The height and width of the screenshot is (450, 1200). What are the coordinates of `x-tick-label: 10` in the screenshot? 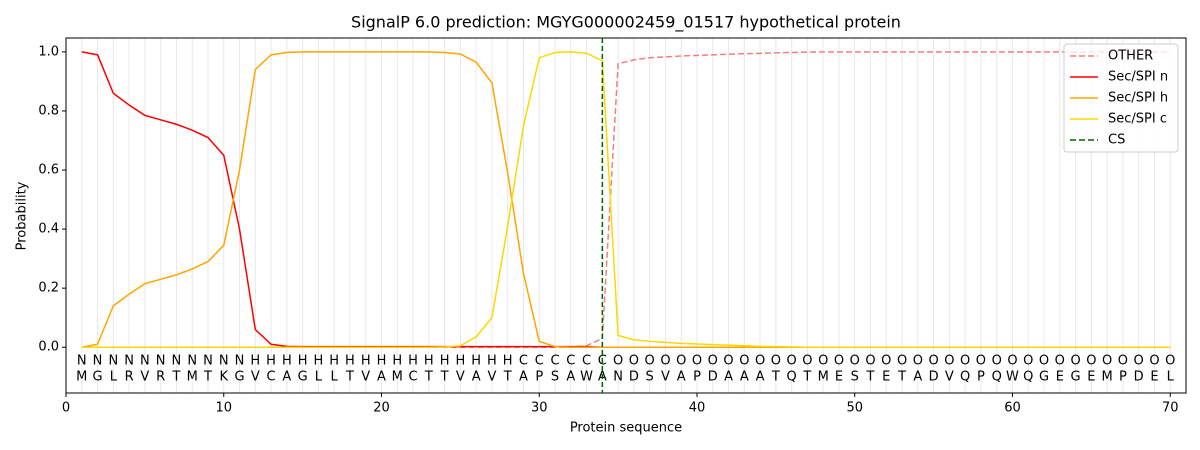 It's located at (223, 408).